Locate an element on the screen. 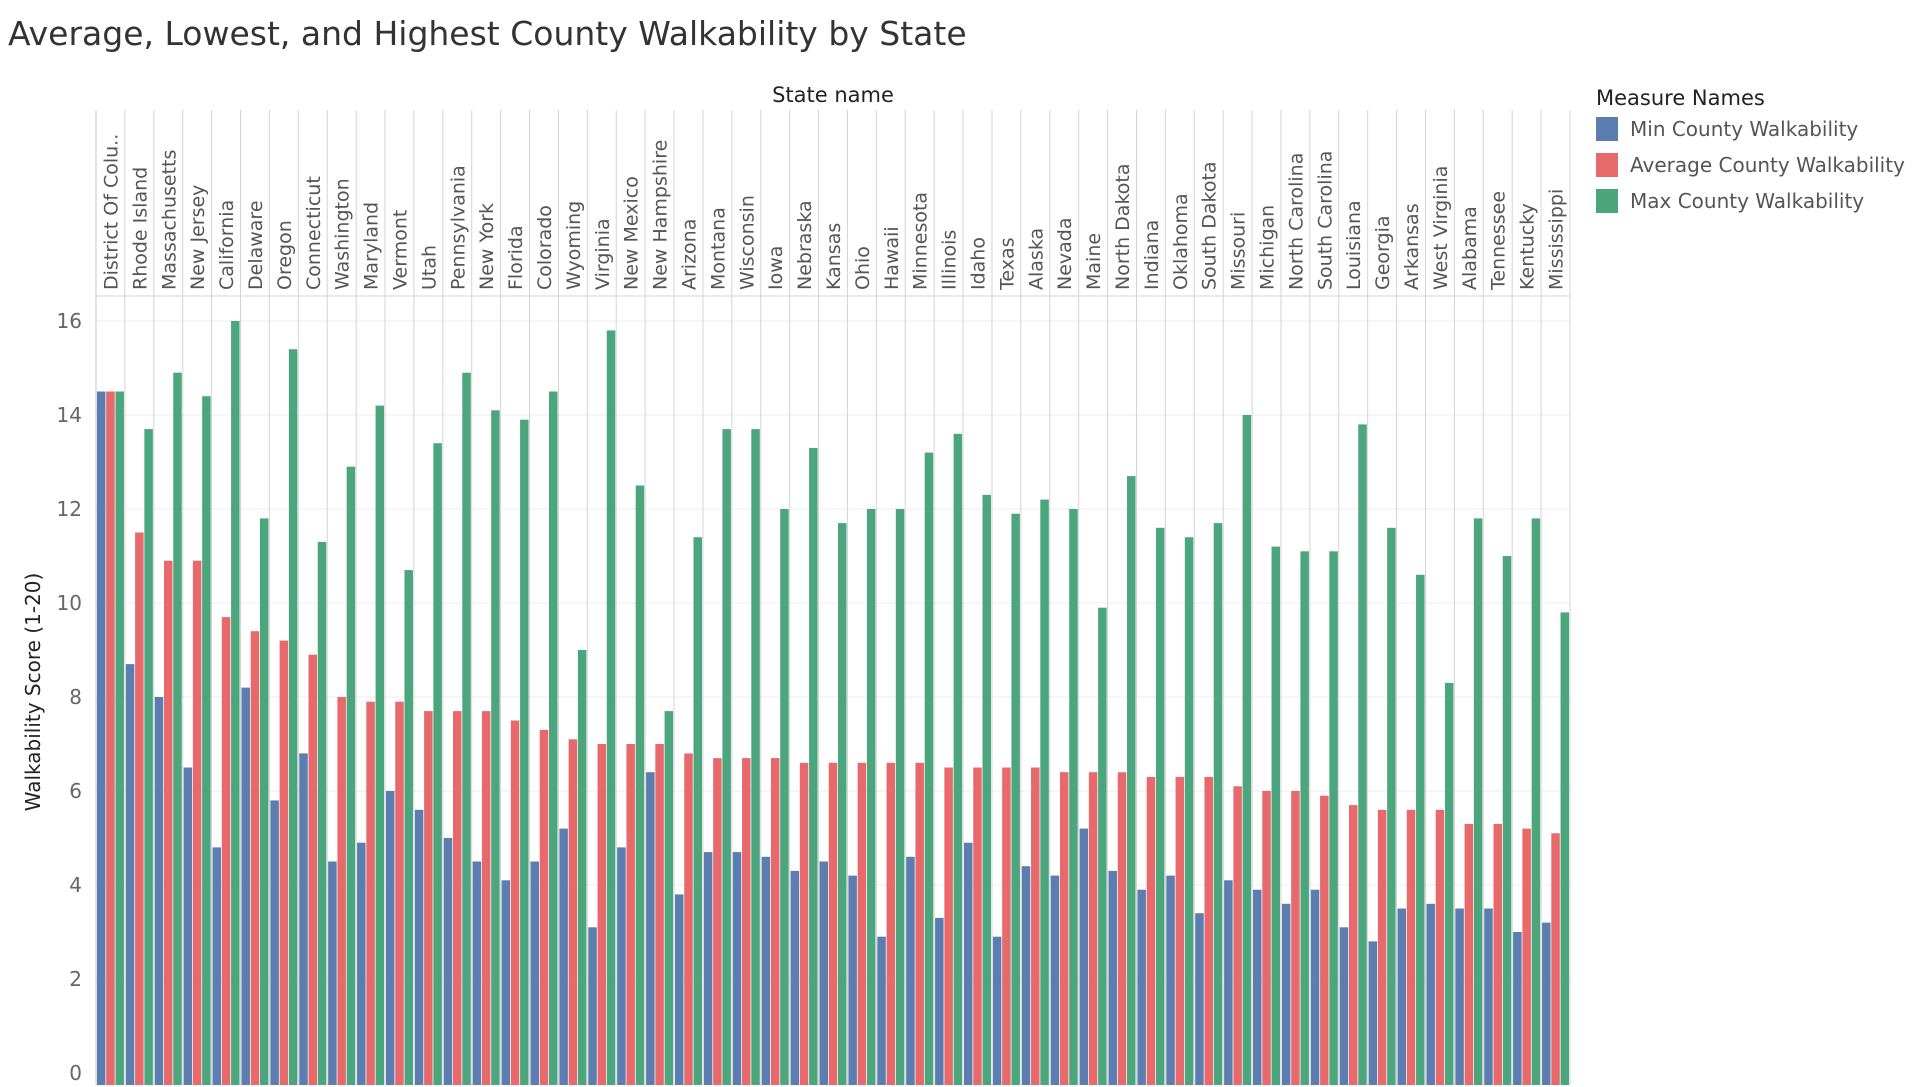 This screenshot has width=1920, height=1087. state-label: Michigan is located at coordinates (1268, 247).